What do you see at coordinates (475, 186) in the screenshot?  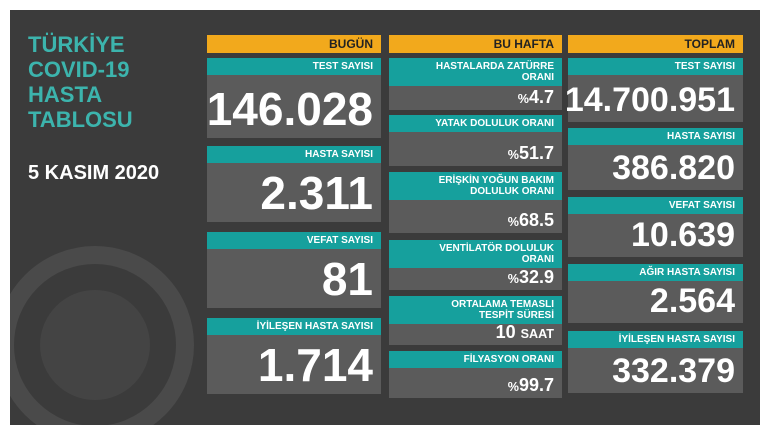 I see `stat-label: ERİŞKİN YOĞUN BAKIM DOLULUK ORANI` at bounding box center [475, 186].